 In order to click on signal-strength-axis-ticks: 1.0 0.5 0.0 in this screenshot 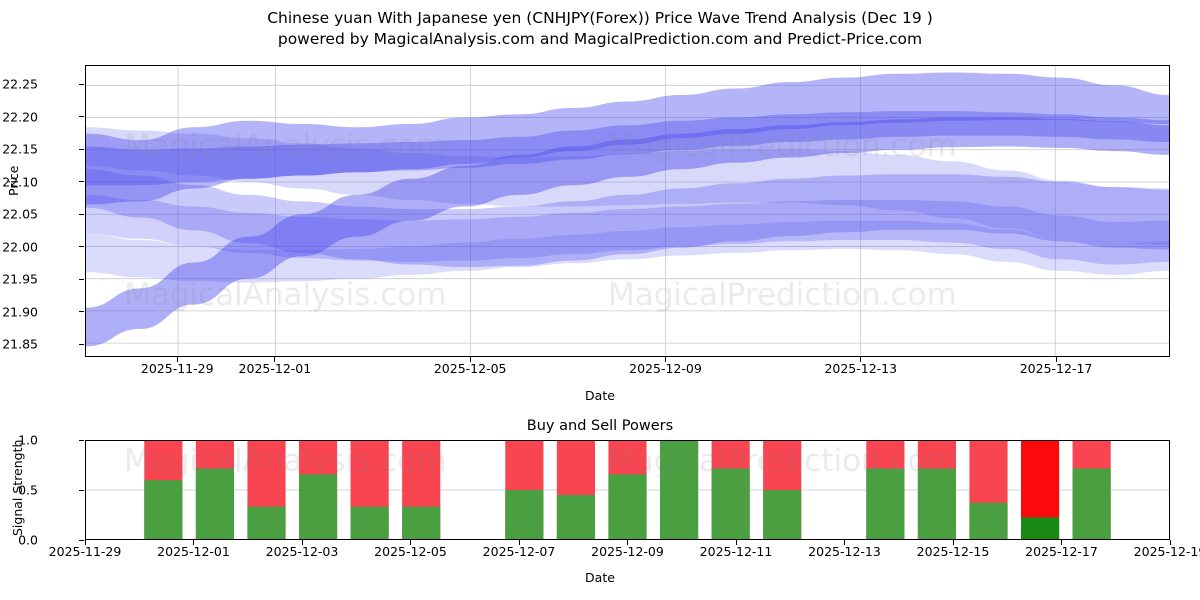, I will do `click(42, 300)`.